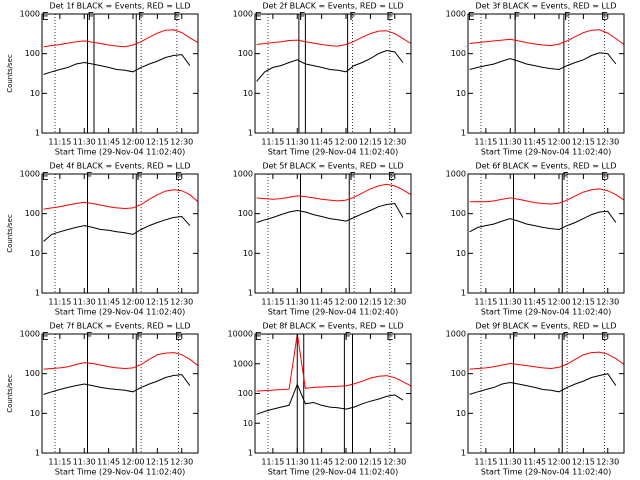 The width and height of the screenshot is (640, 480). Describe the element at coordinates (119, 166) in the screenshot. I see `chart-title: Det 4f BLACK = Events, RED = LLD` at that location.